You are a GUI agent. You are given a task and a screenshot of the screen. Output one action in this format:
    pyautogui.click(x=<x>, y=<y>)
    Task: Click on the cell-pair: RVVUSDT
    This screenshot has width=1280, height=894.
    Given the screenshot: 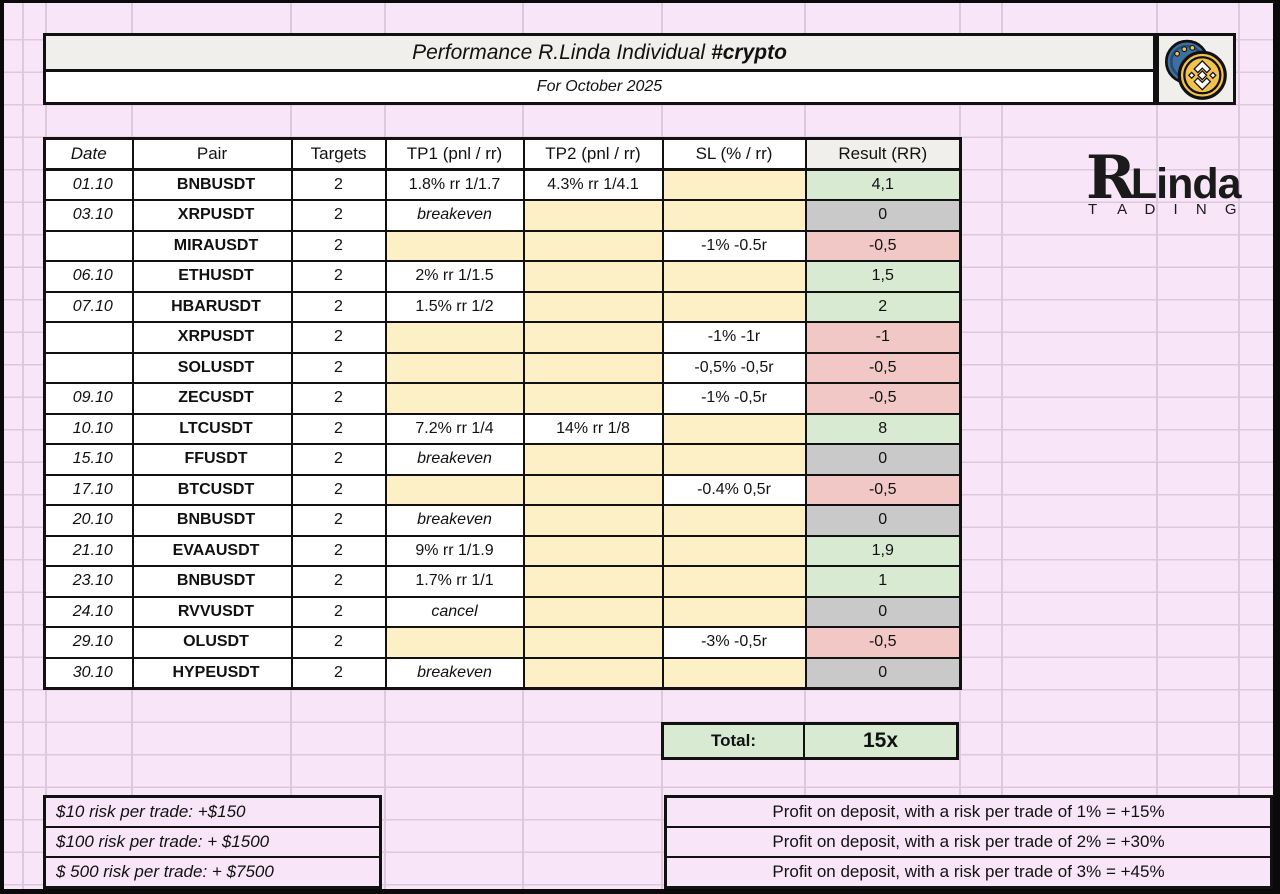 What is the action you would take?
    pyautogui.click(x=212, y=611)
    